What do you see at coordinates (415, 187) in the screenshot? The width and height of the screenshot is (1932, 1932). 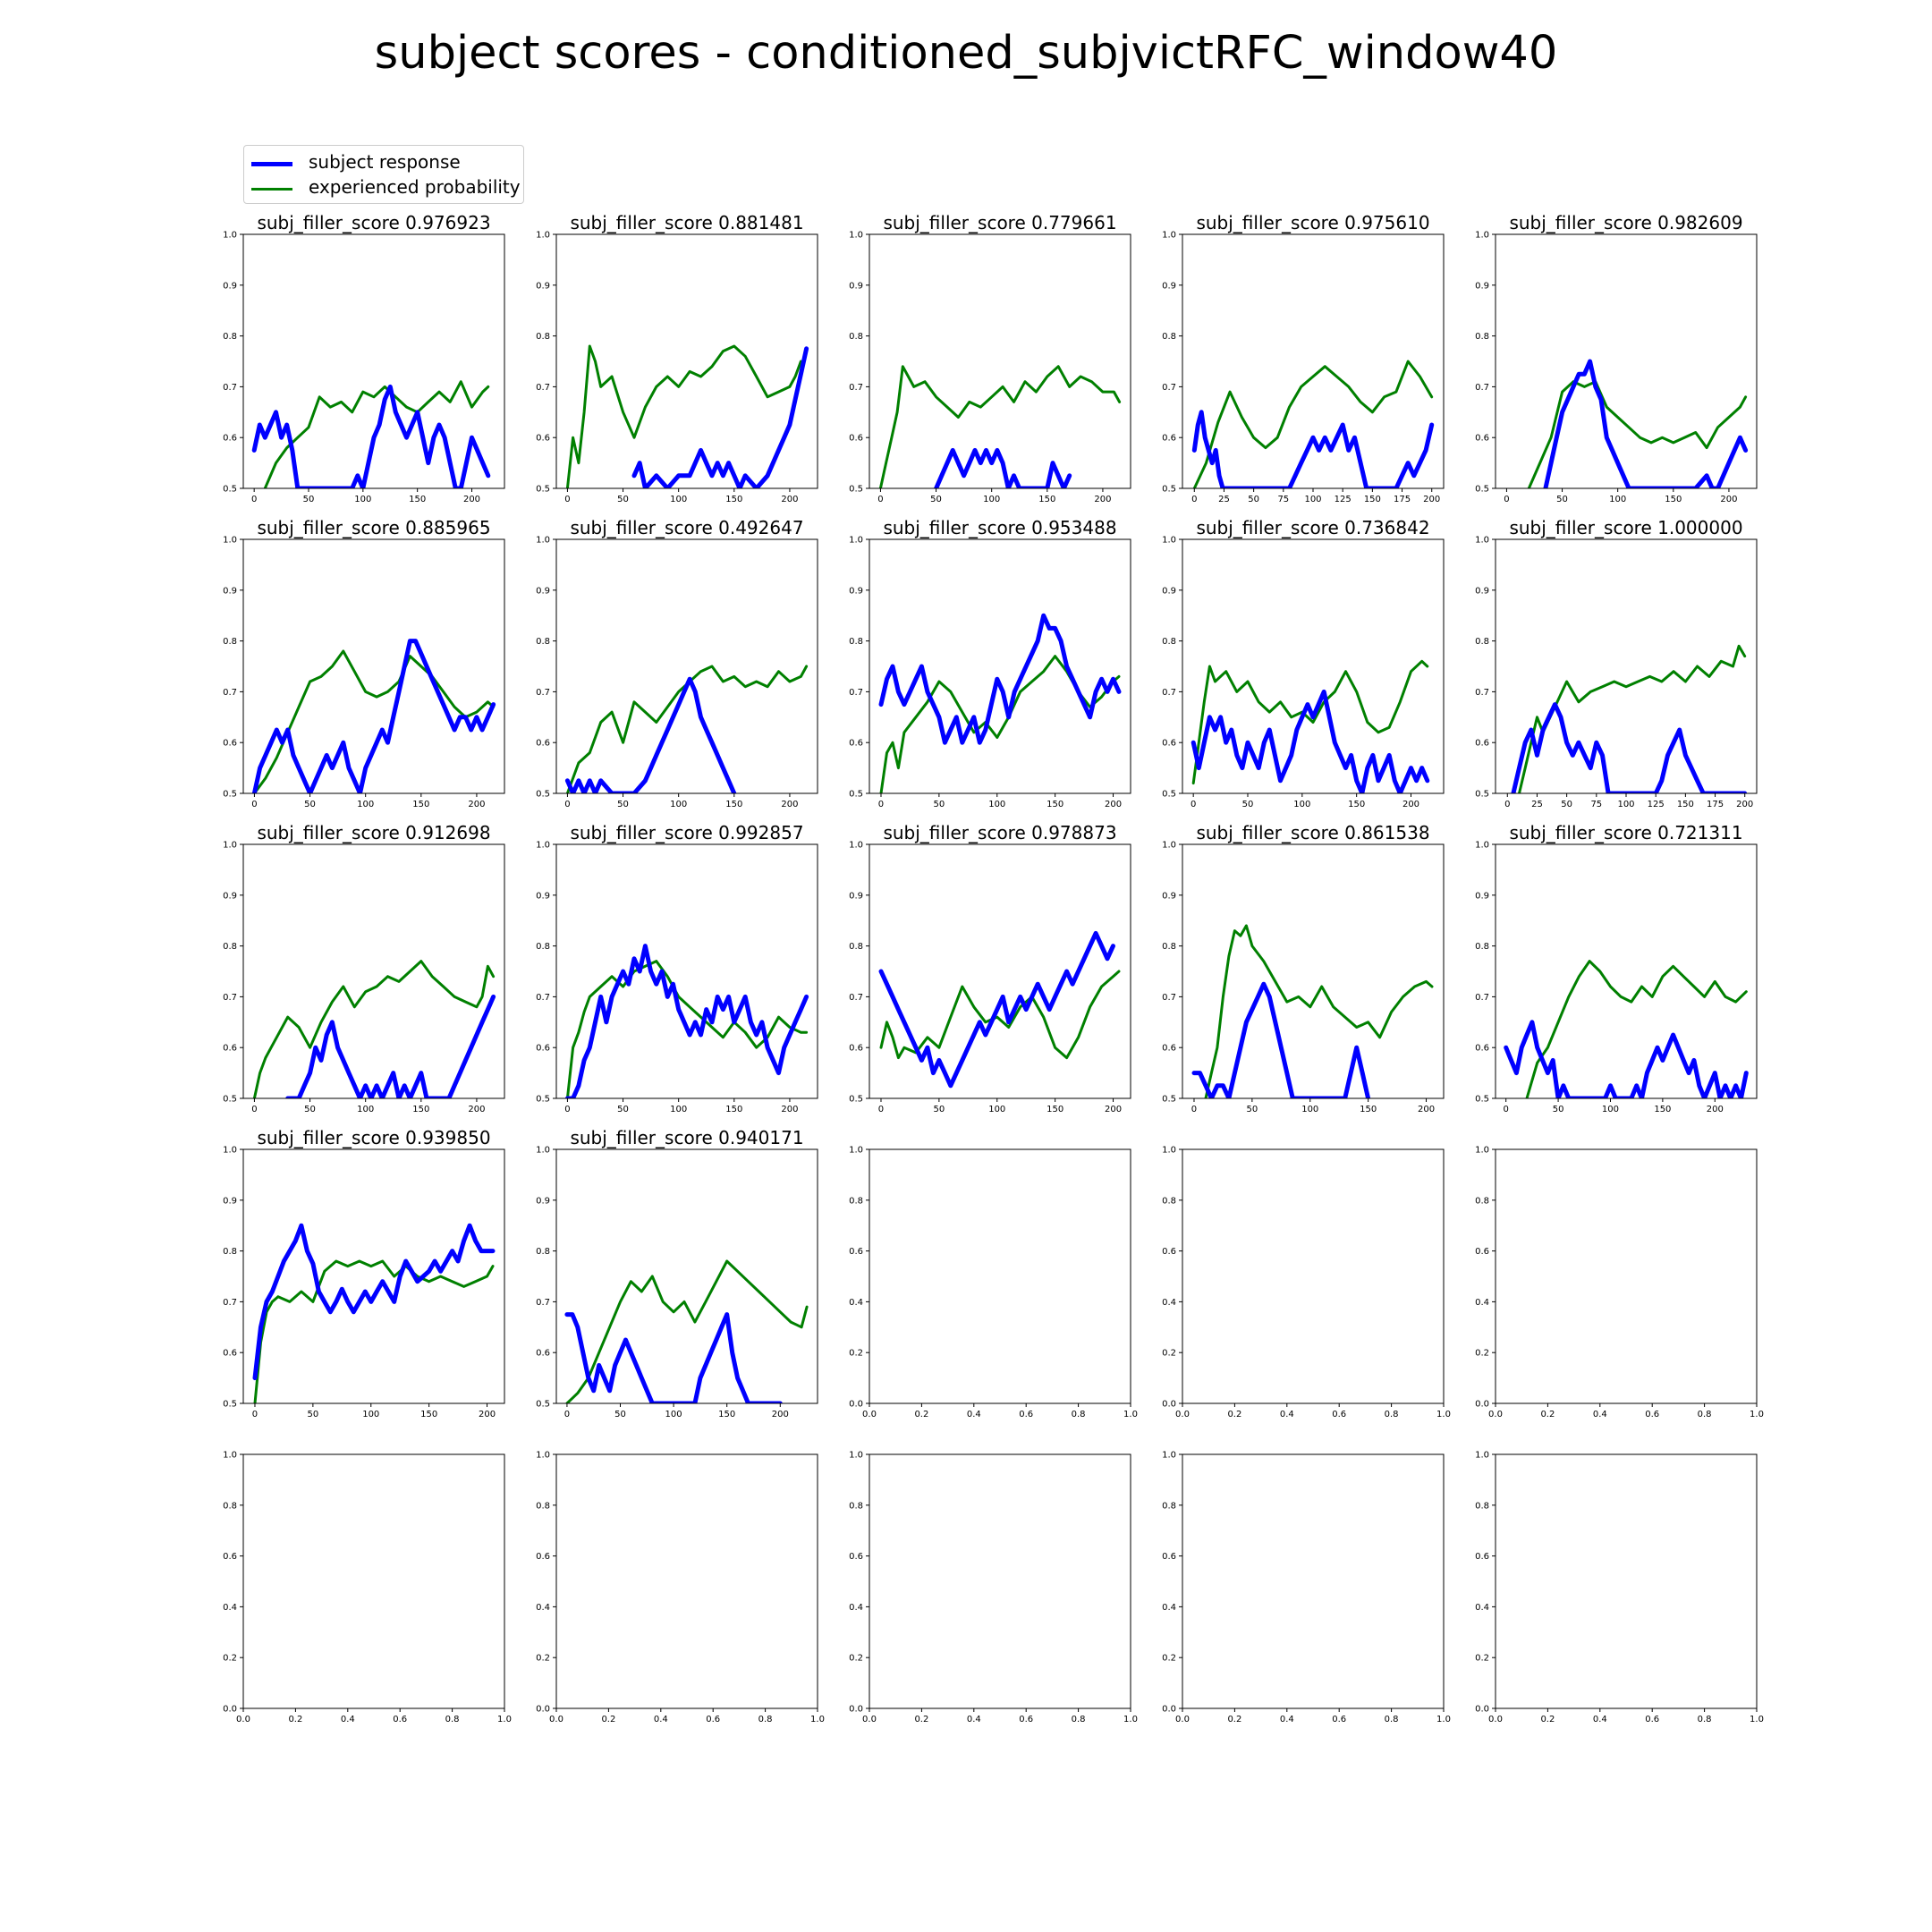 I see `legend-label-experienced-probability: experienced probability` at bounding box center [415, 187].